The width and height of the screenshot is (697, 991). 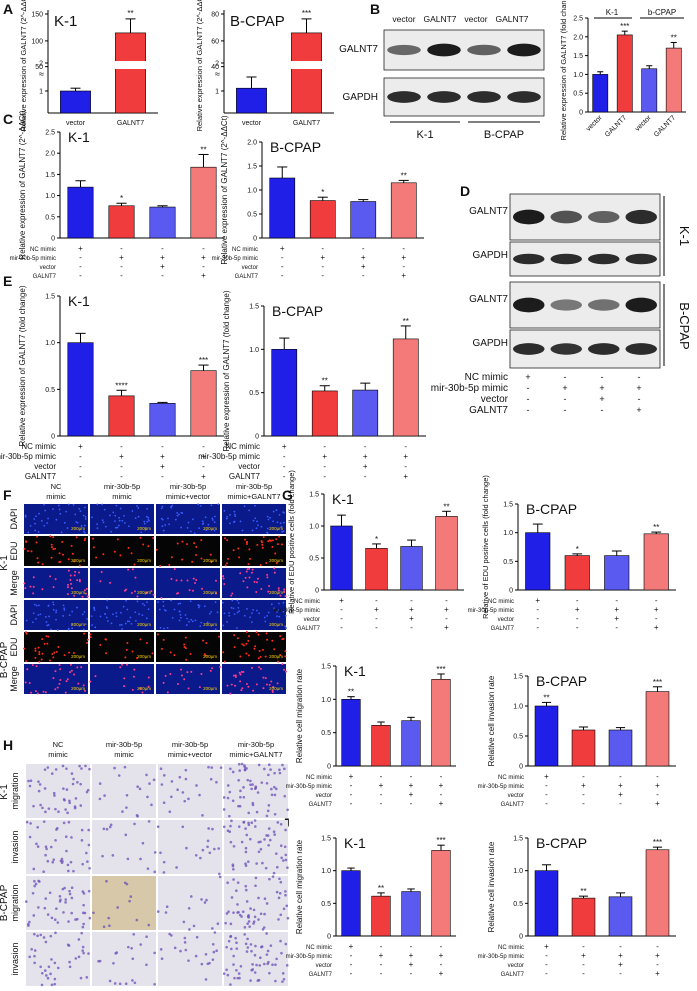 What do you see at coordinates (203, 360) in the screenshot?
I see `significance: ***` at bounding box center [203, 360].